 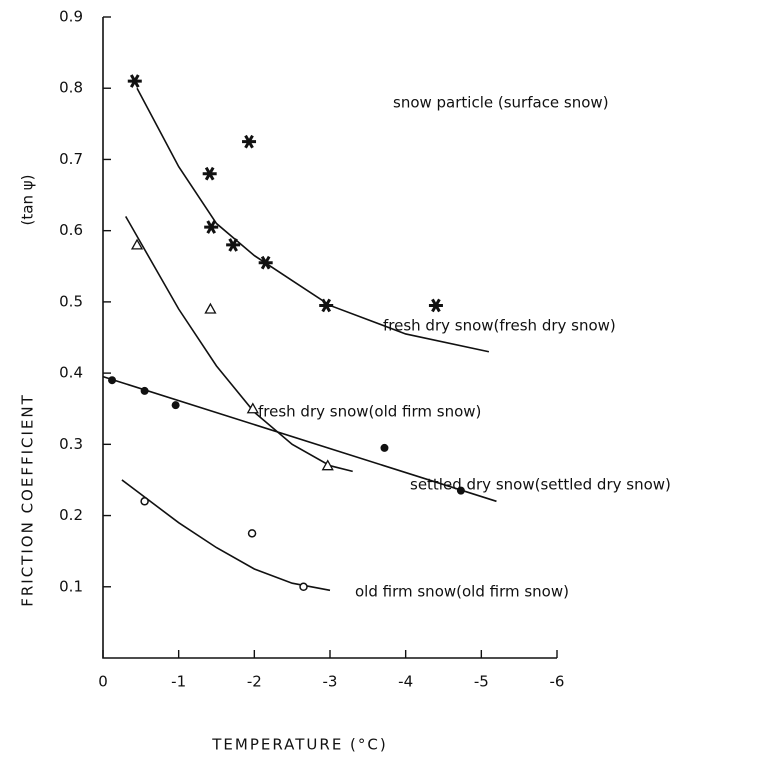 What do you see at coordinates (71, 88) in the screenshot?
I see `y-tick-label: 0.8` at bounding box center [71, 88].